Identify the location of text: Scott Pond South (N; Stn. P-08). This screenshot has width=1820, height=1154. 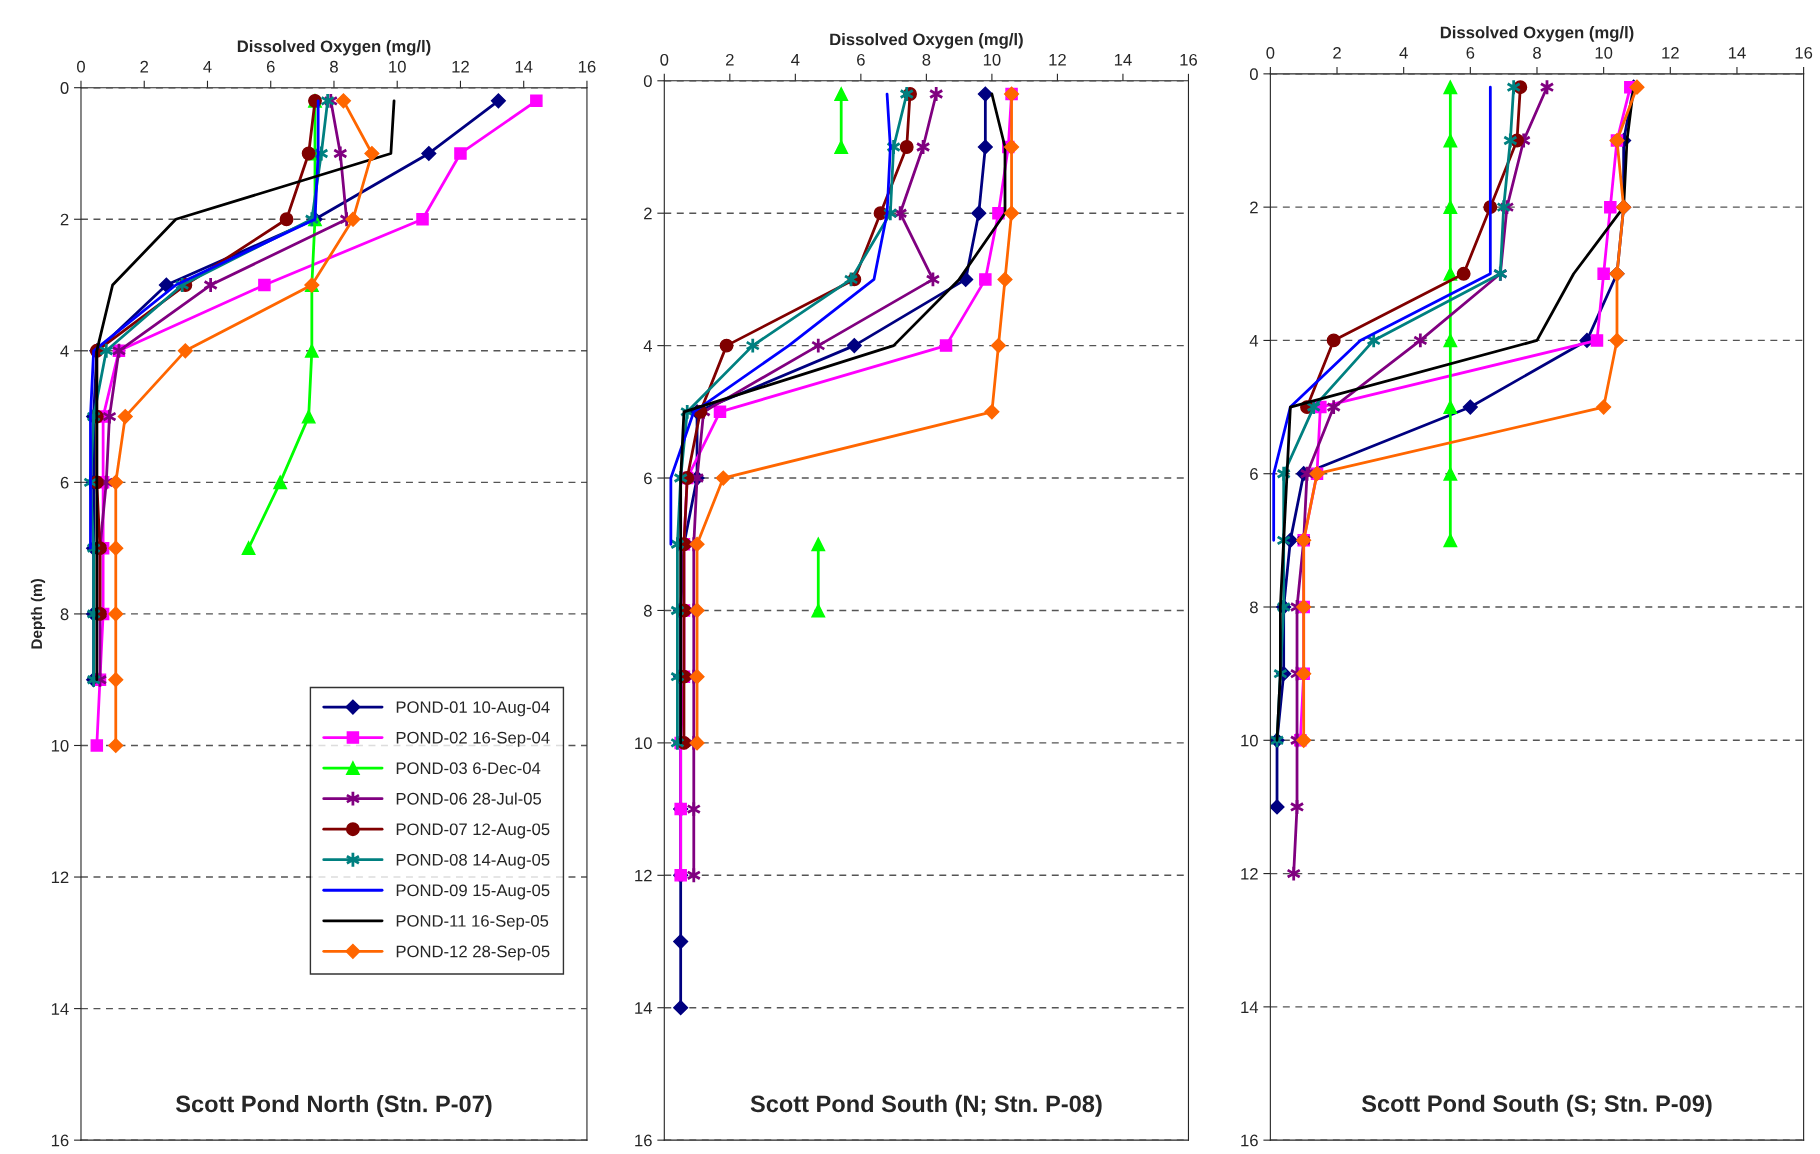
(926, 1105).